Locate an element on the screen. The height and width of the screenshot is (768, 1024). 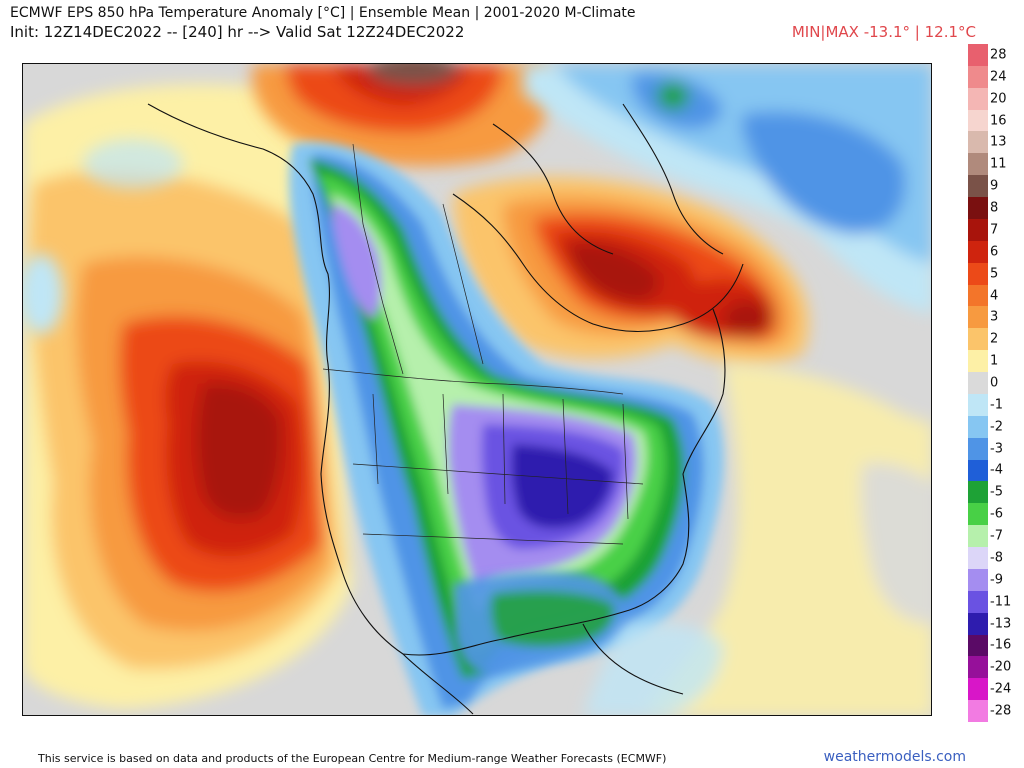
legend-level: 28 is located at coordinates (994, 55).